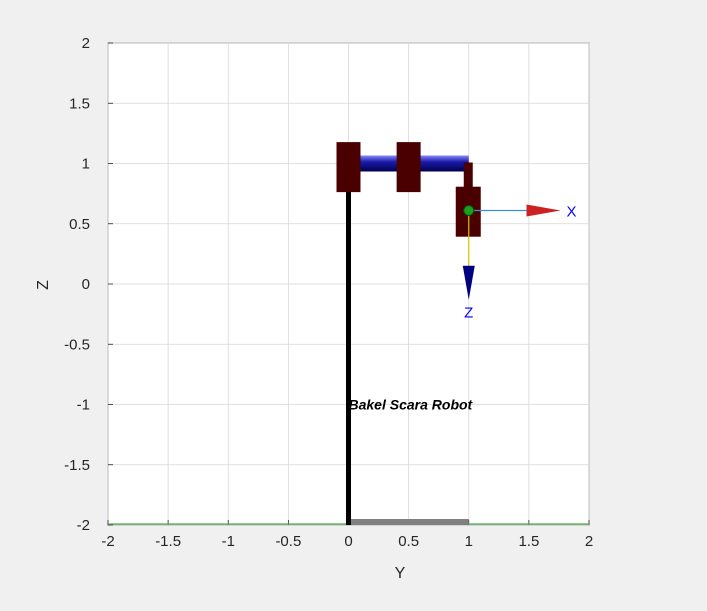 The width and height of the screenshot is (707, 611). Describe the element at coordinates (79, 103) in the screenshot. I see `y-tick-label: 1.5` at that location.